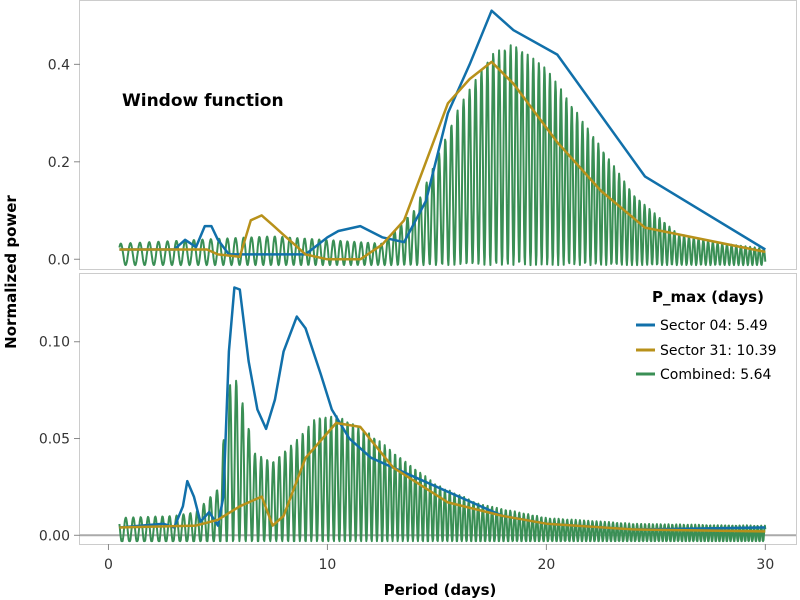 The image size is (800, 600). I want to click on x-tick-label: 20, so click(546, 565).